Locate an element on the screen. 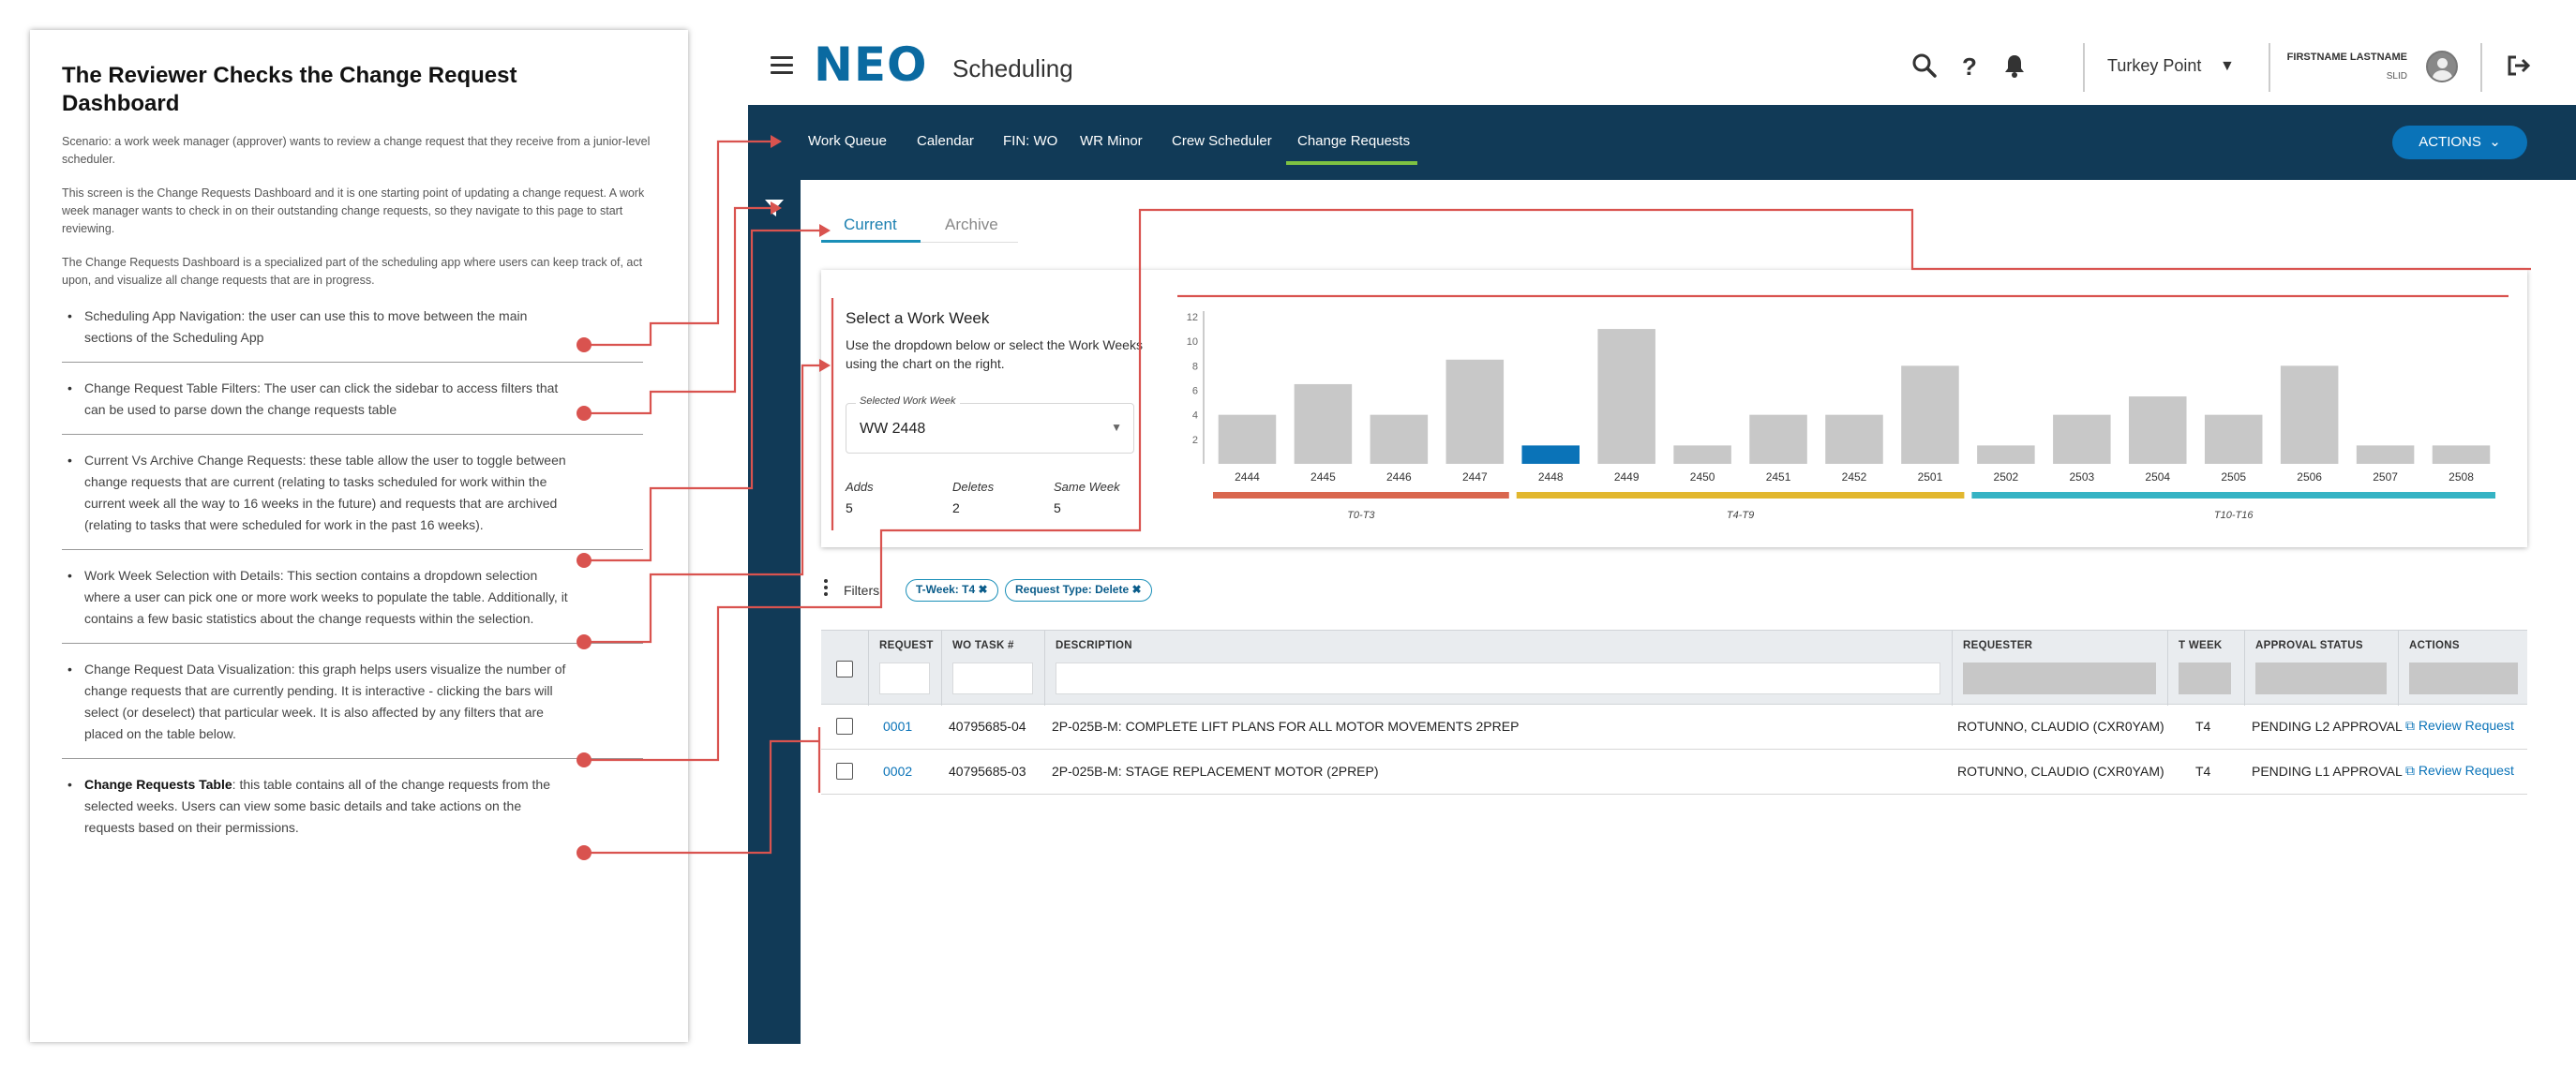 The image size is (2576, 1072). work-week-select: Selected Work Week WW 2448 ▼ is located at coordinates (990, 425).